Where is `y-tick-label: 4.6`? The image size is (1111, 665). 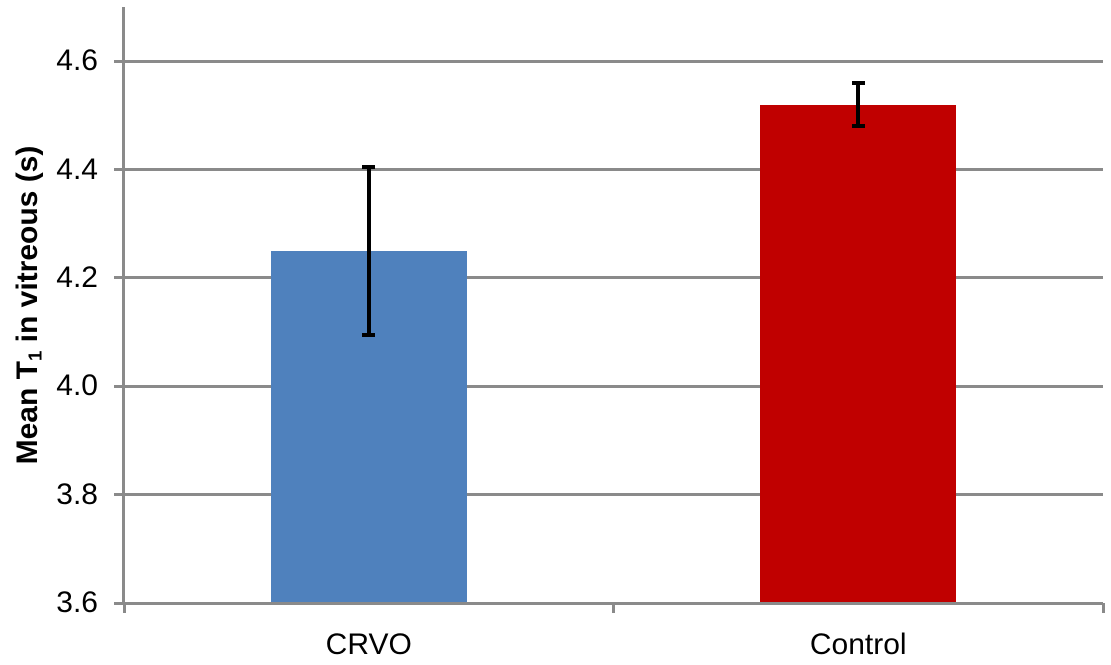 y-tick-label: 4.6 is located at coordinates (77, 61).